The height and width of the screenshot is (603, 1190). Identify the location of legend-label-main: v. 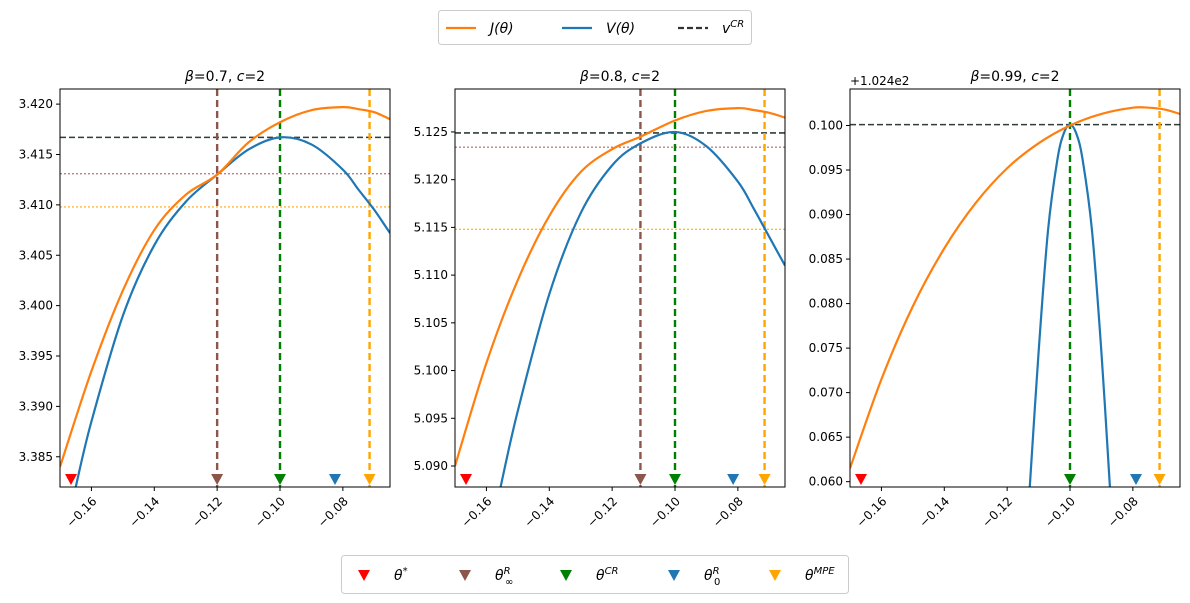
(726, 29).